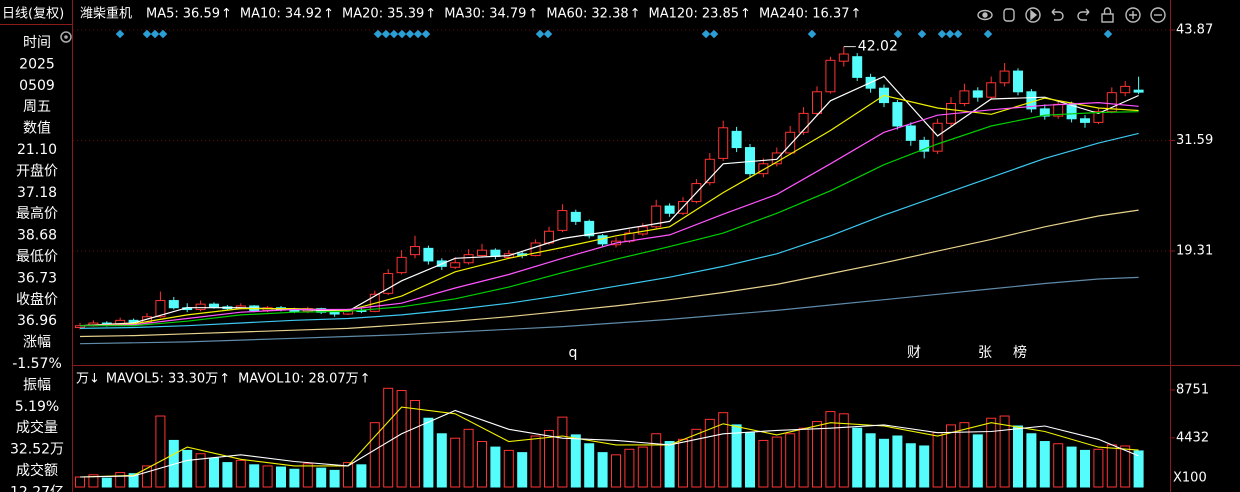  What do you see at coordinates (37, 427) in the screenshot?
I see `info-text: 成交量` at bounding box center [37, 427].